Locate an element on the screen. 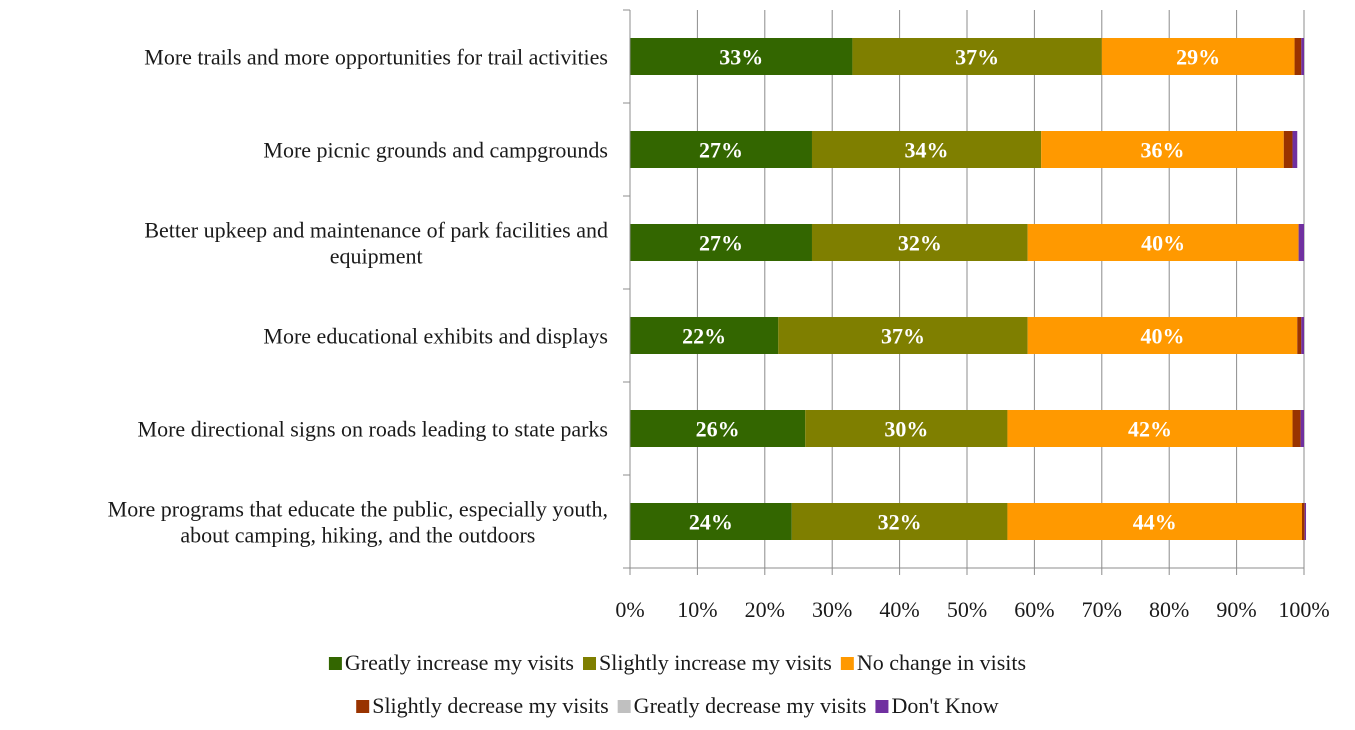  data-label: 44% is located at coordinates (1155, 522).